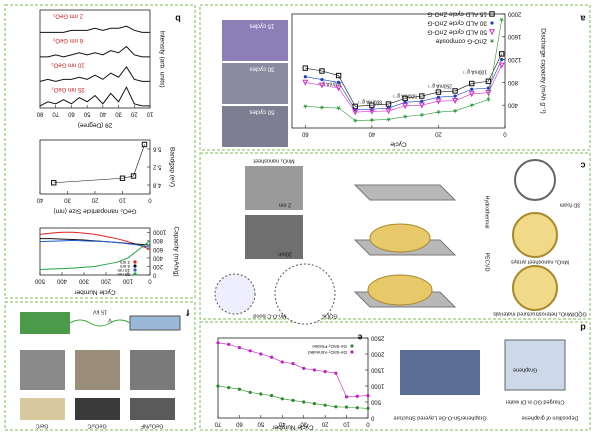 The width and height of the screenshot is (595, 434). I want to click on y-tick-label: 800, so click(512, 82).